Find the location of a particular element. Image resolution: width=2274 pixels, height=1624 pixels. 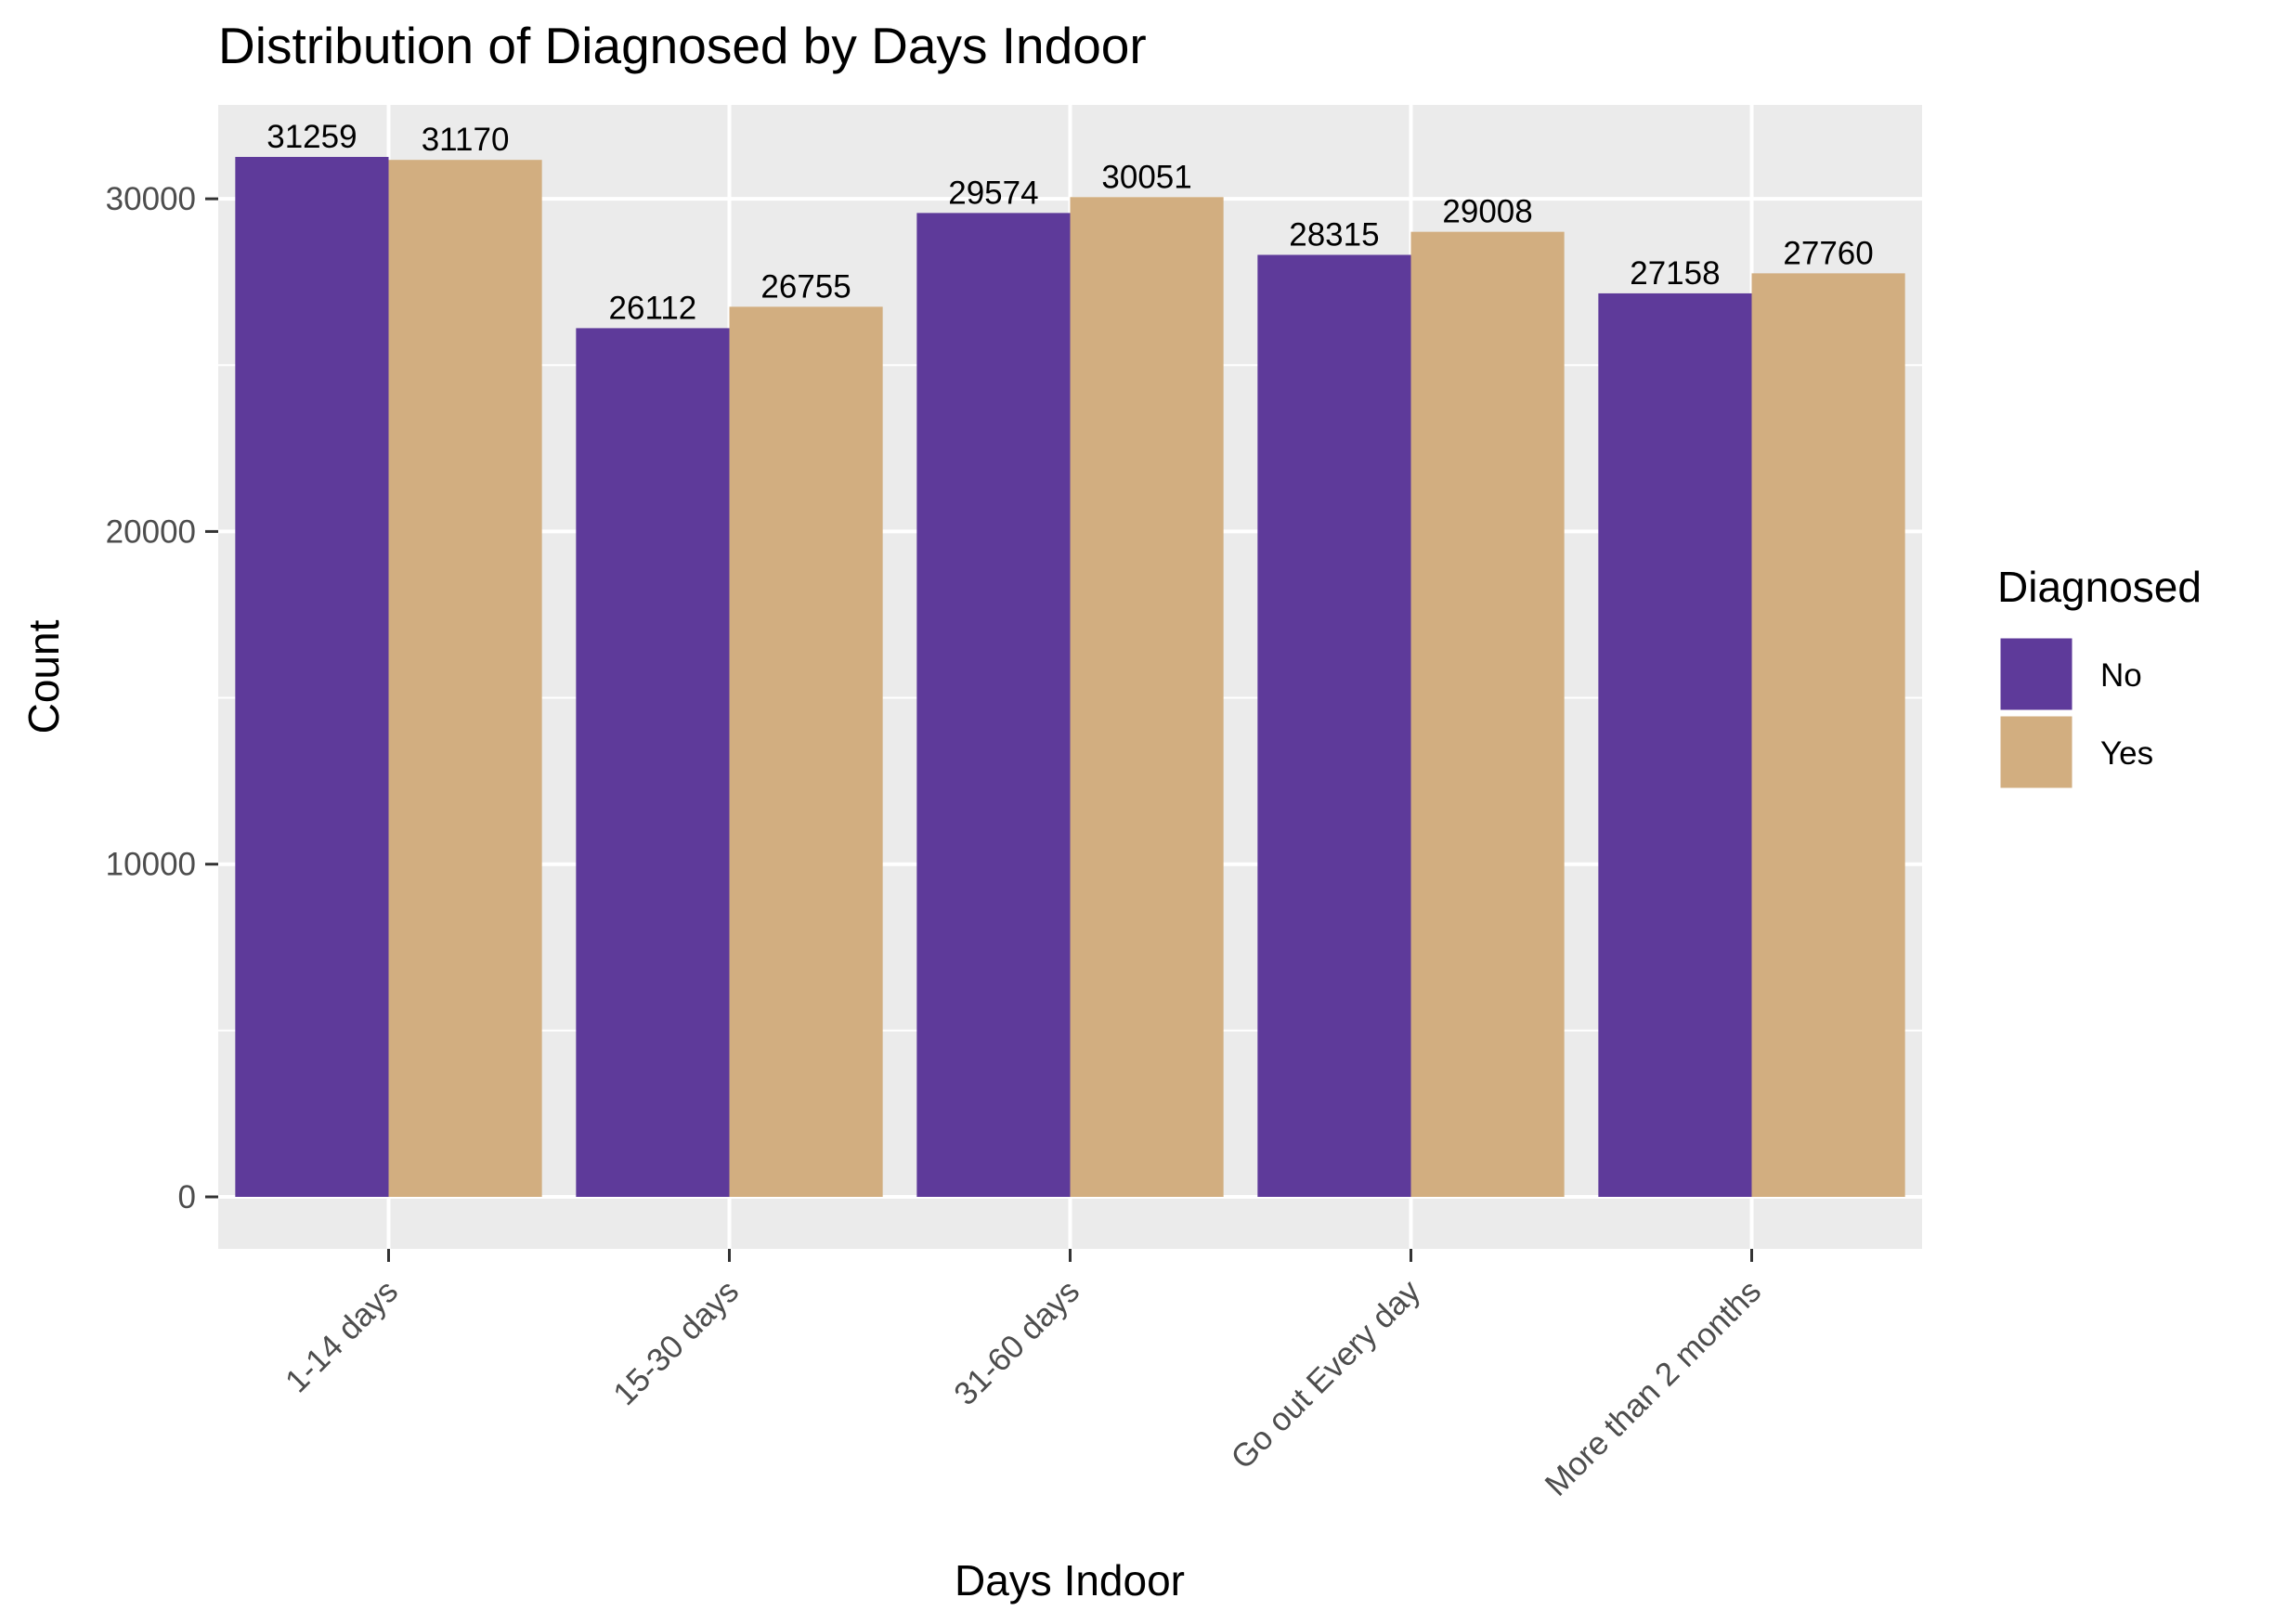

y-axis: 0 10000 20000 30000 is located at coordinates (162, 698).